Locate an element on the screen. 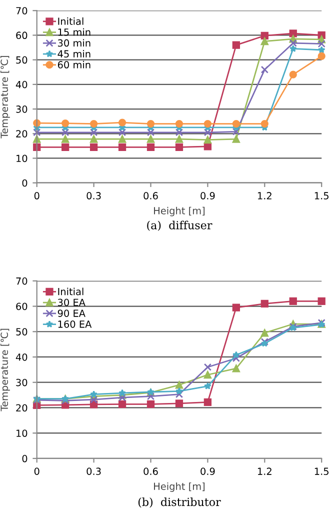  legend-label: 45 min is located at coordinates (74, 54).